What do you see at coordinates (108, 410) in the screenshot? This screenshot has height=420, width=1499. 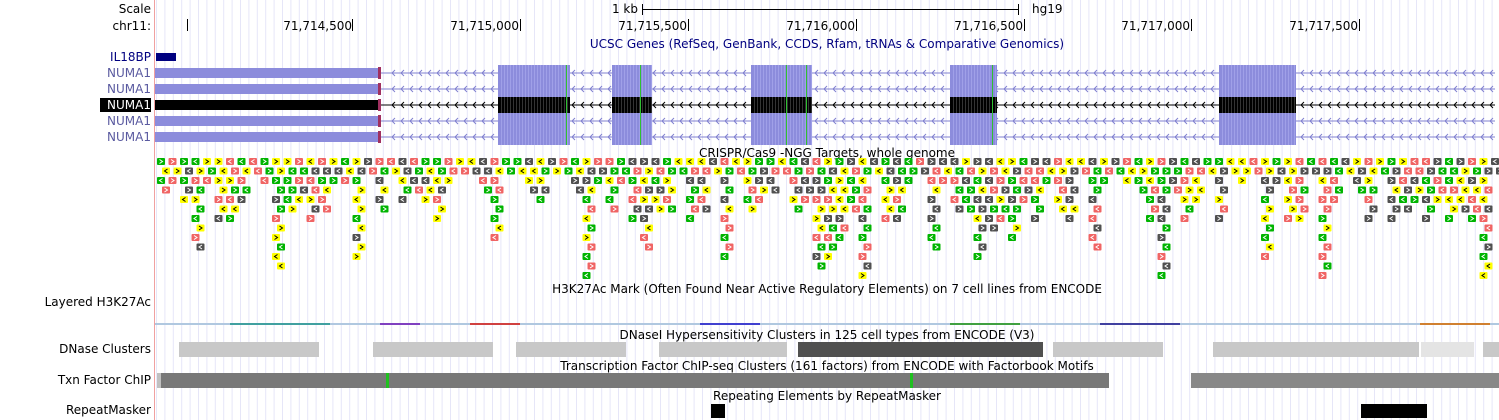 I see `repeat-side-label: RepeatMasker` at bounding box center [108, 410].